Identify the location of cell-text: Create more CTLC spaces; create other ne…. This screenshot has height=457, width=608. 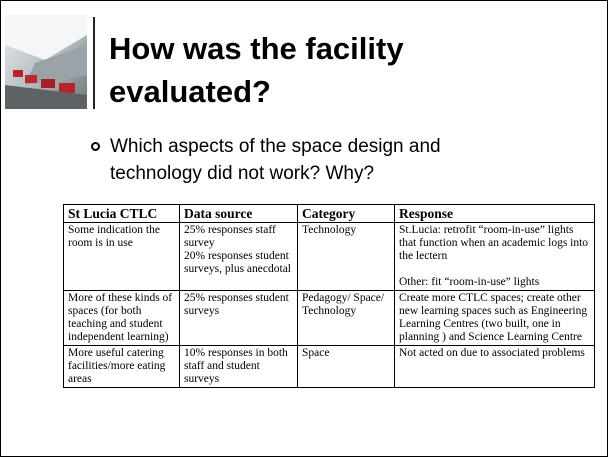
(493, 317).